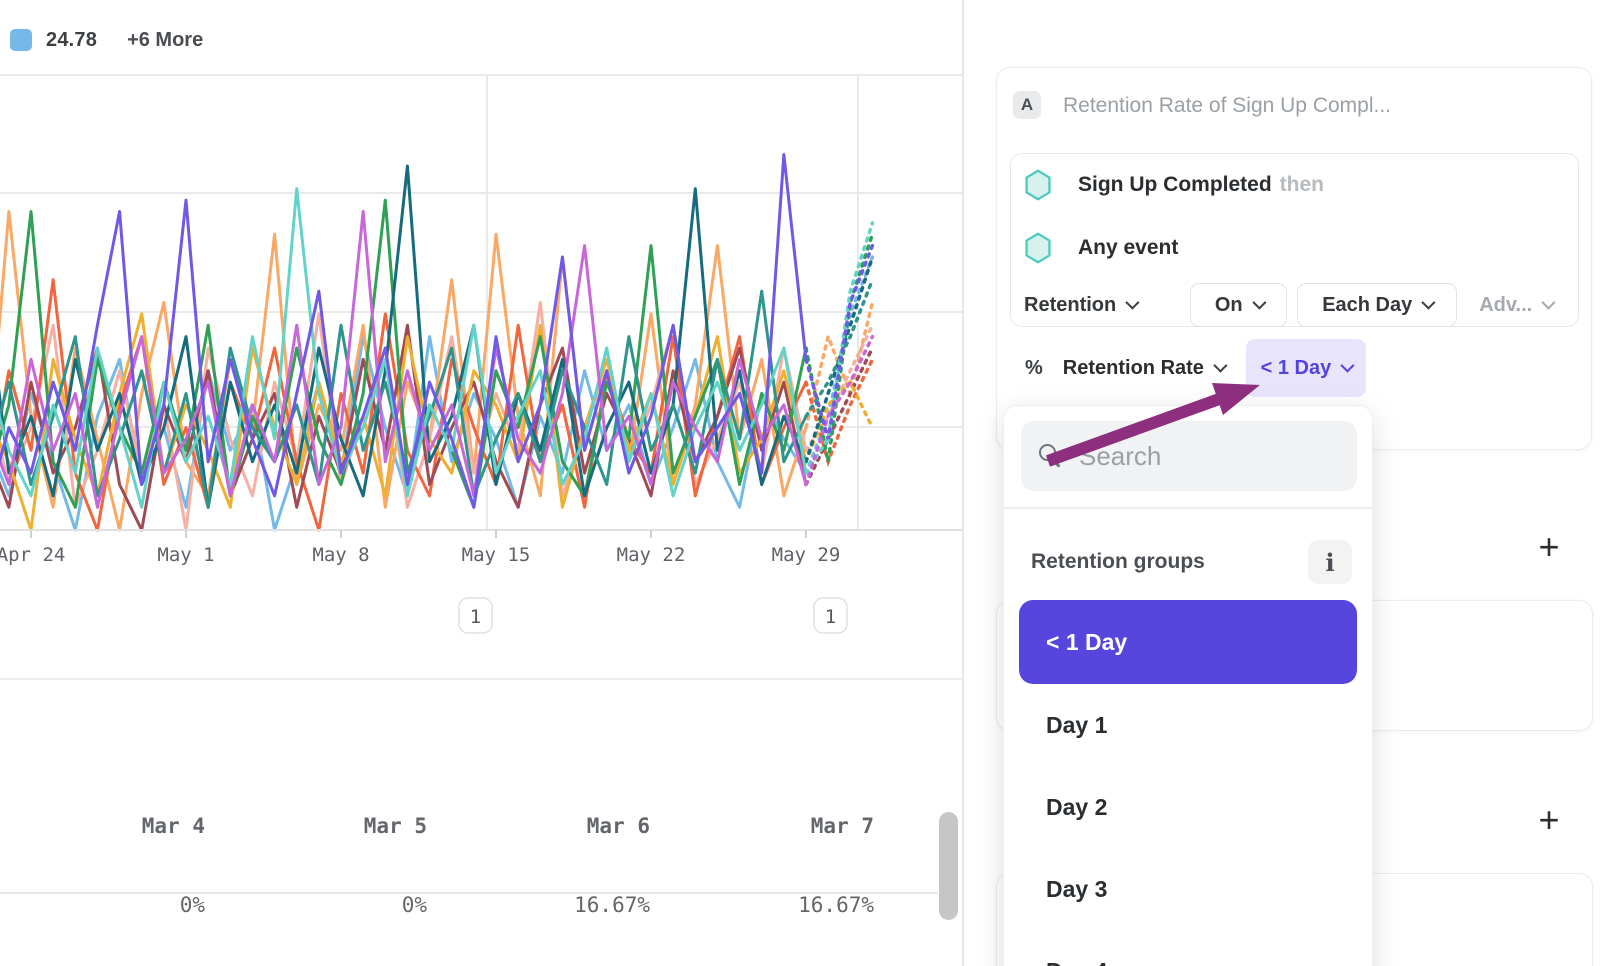  What do you see at coordinates (185, 555) in the screenshot?
I see `x-tick-label: May 1` at bounding box center [185, 555].